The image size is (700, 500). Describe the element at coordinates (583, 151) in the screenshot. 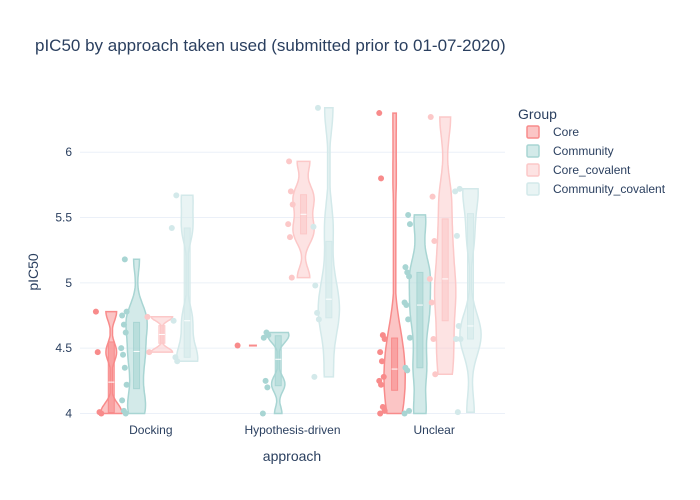

I see `legend-label: Community` at that location.